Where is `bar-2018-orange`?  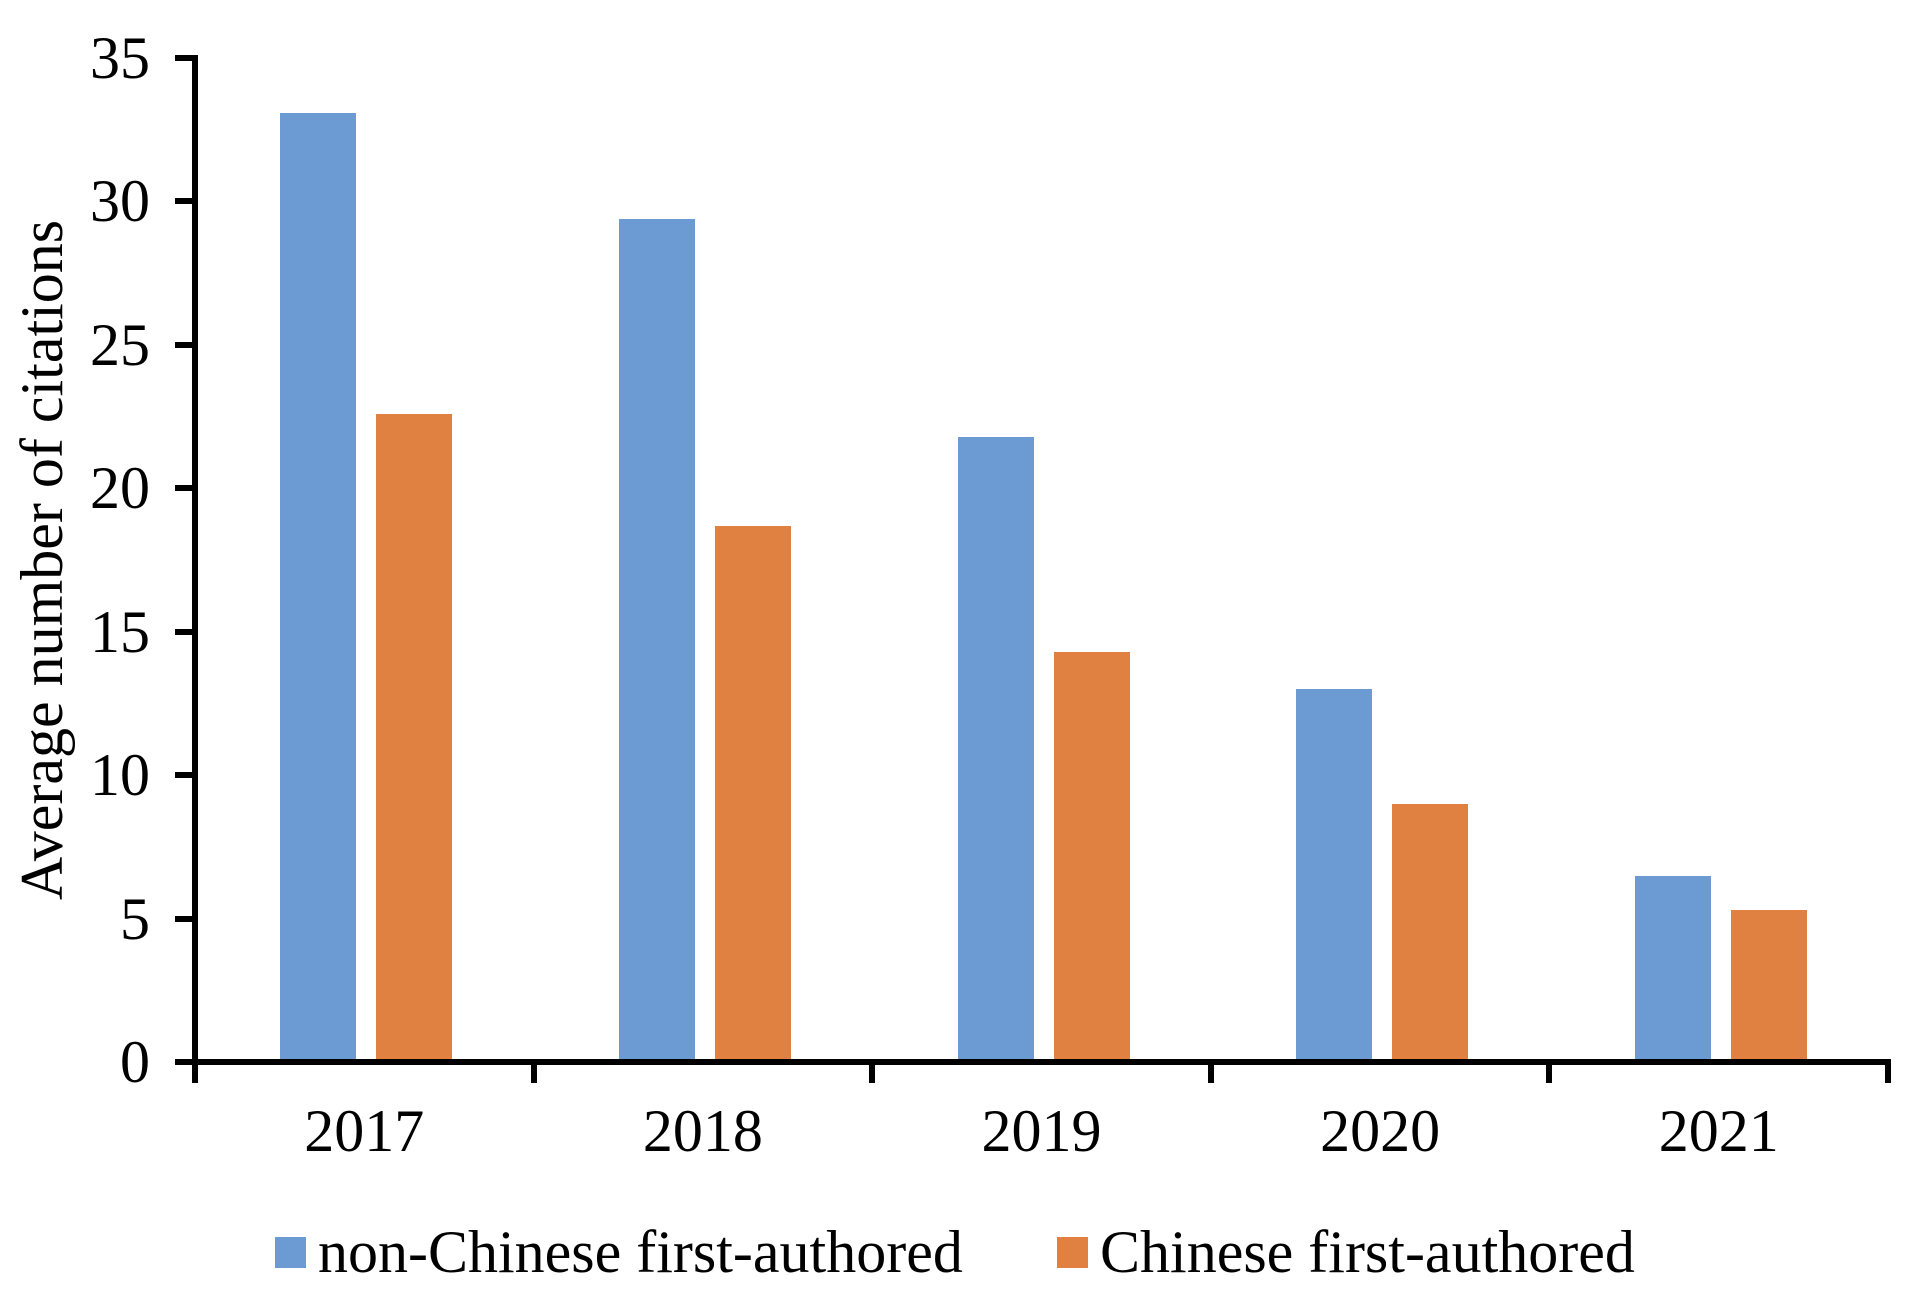
bar-2018-orange is located at coordinates (752, 793).